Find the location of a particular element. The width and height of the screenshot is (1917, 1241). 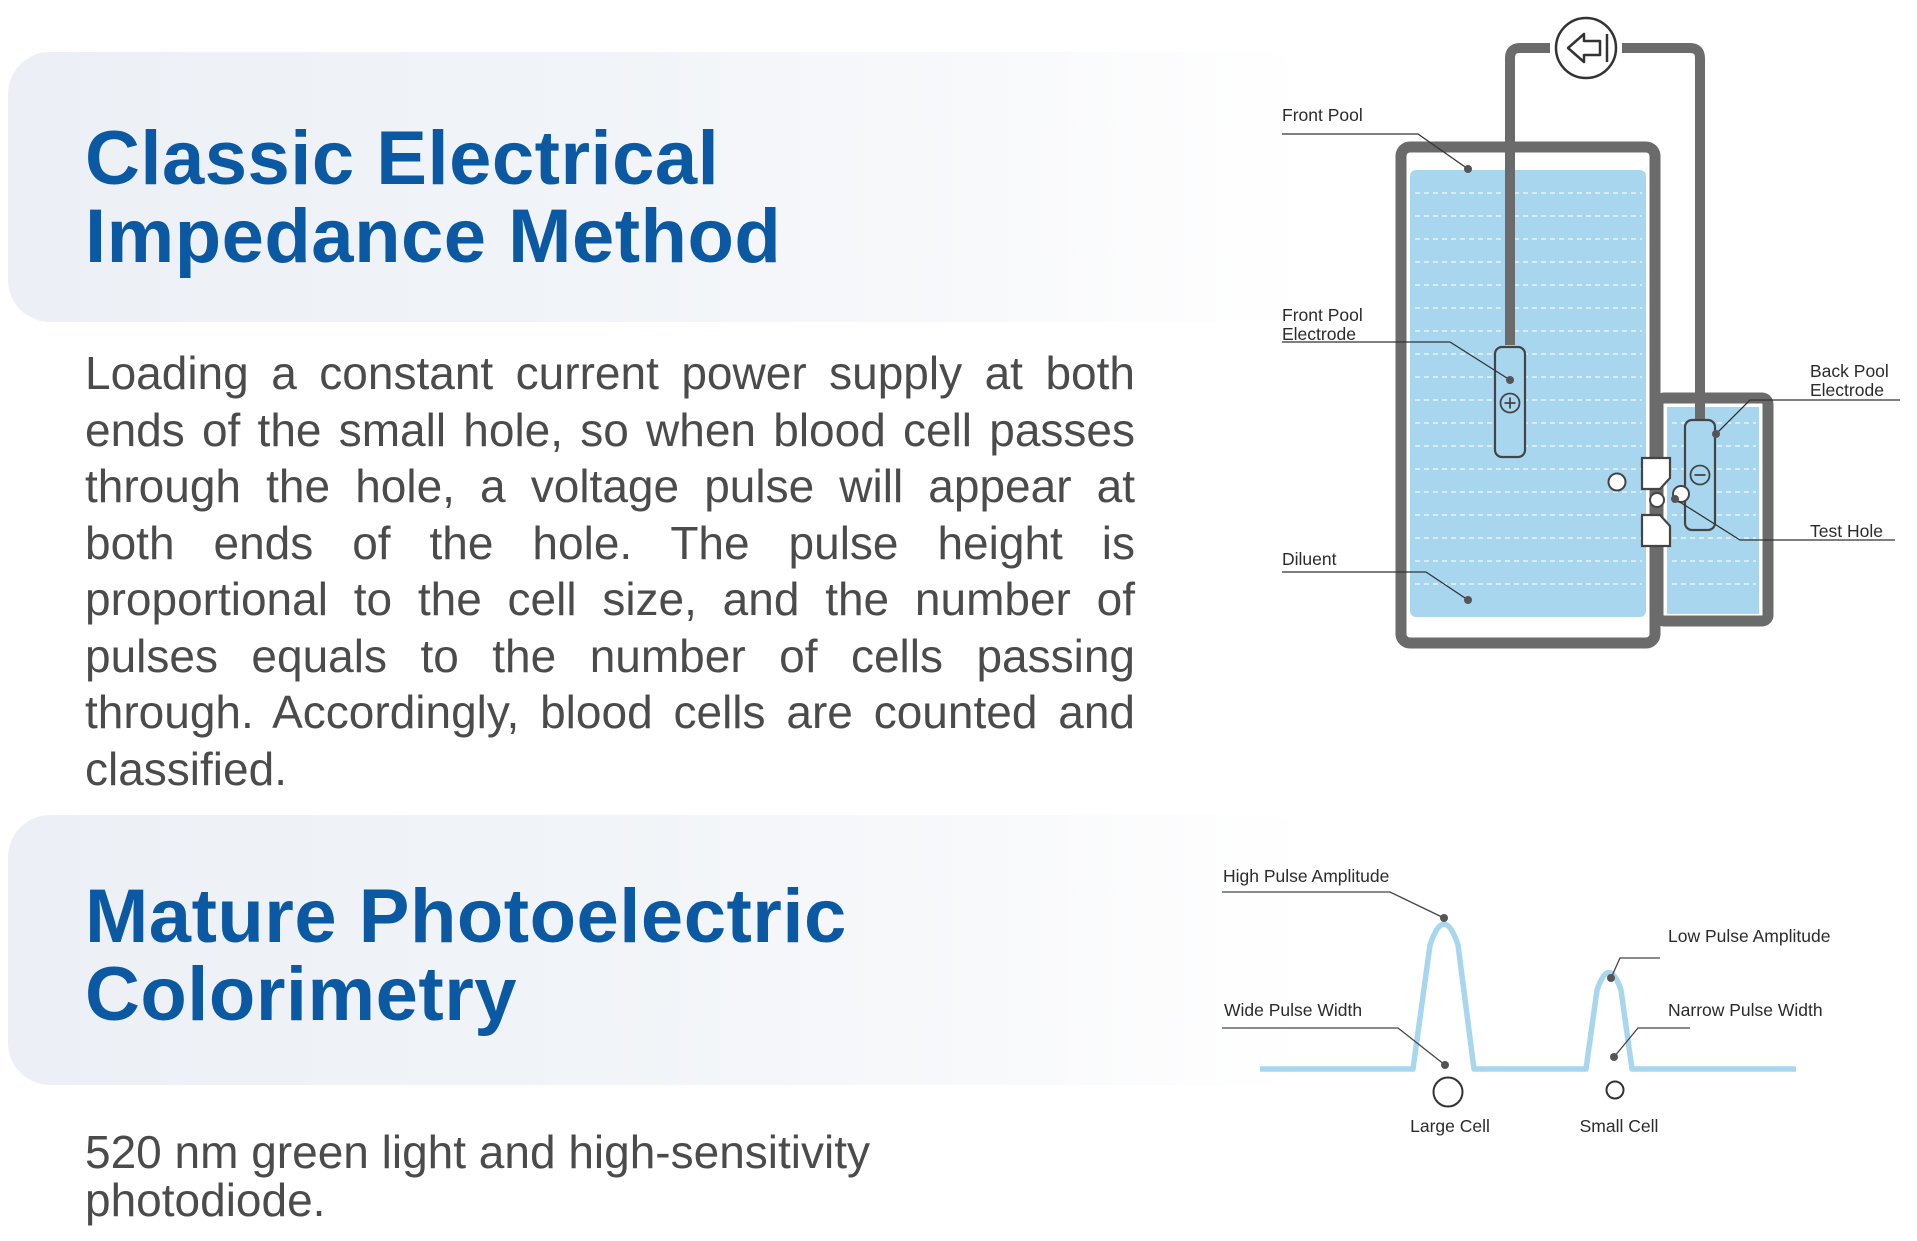

pulse-leader-lines is located at coordinates (1456, 978).